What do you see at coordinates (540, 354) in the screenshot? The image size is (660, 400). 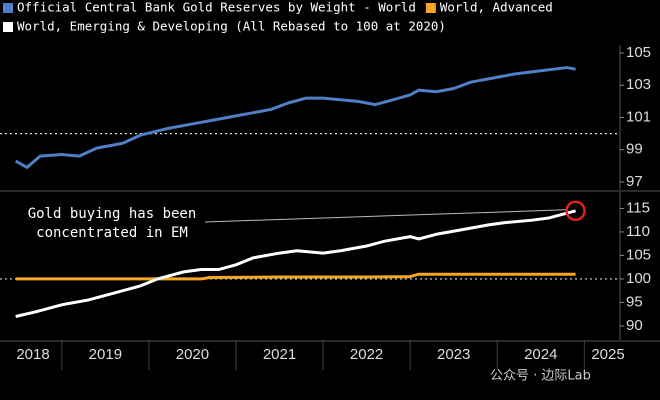 I see `x-tick-label: 2024` at bounding box center [540, 354].